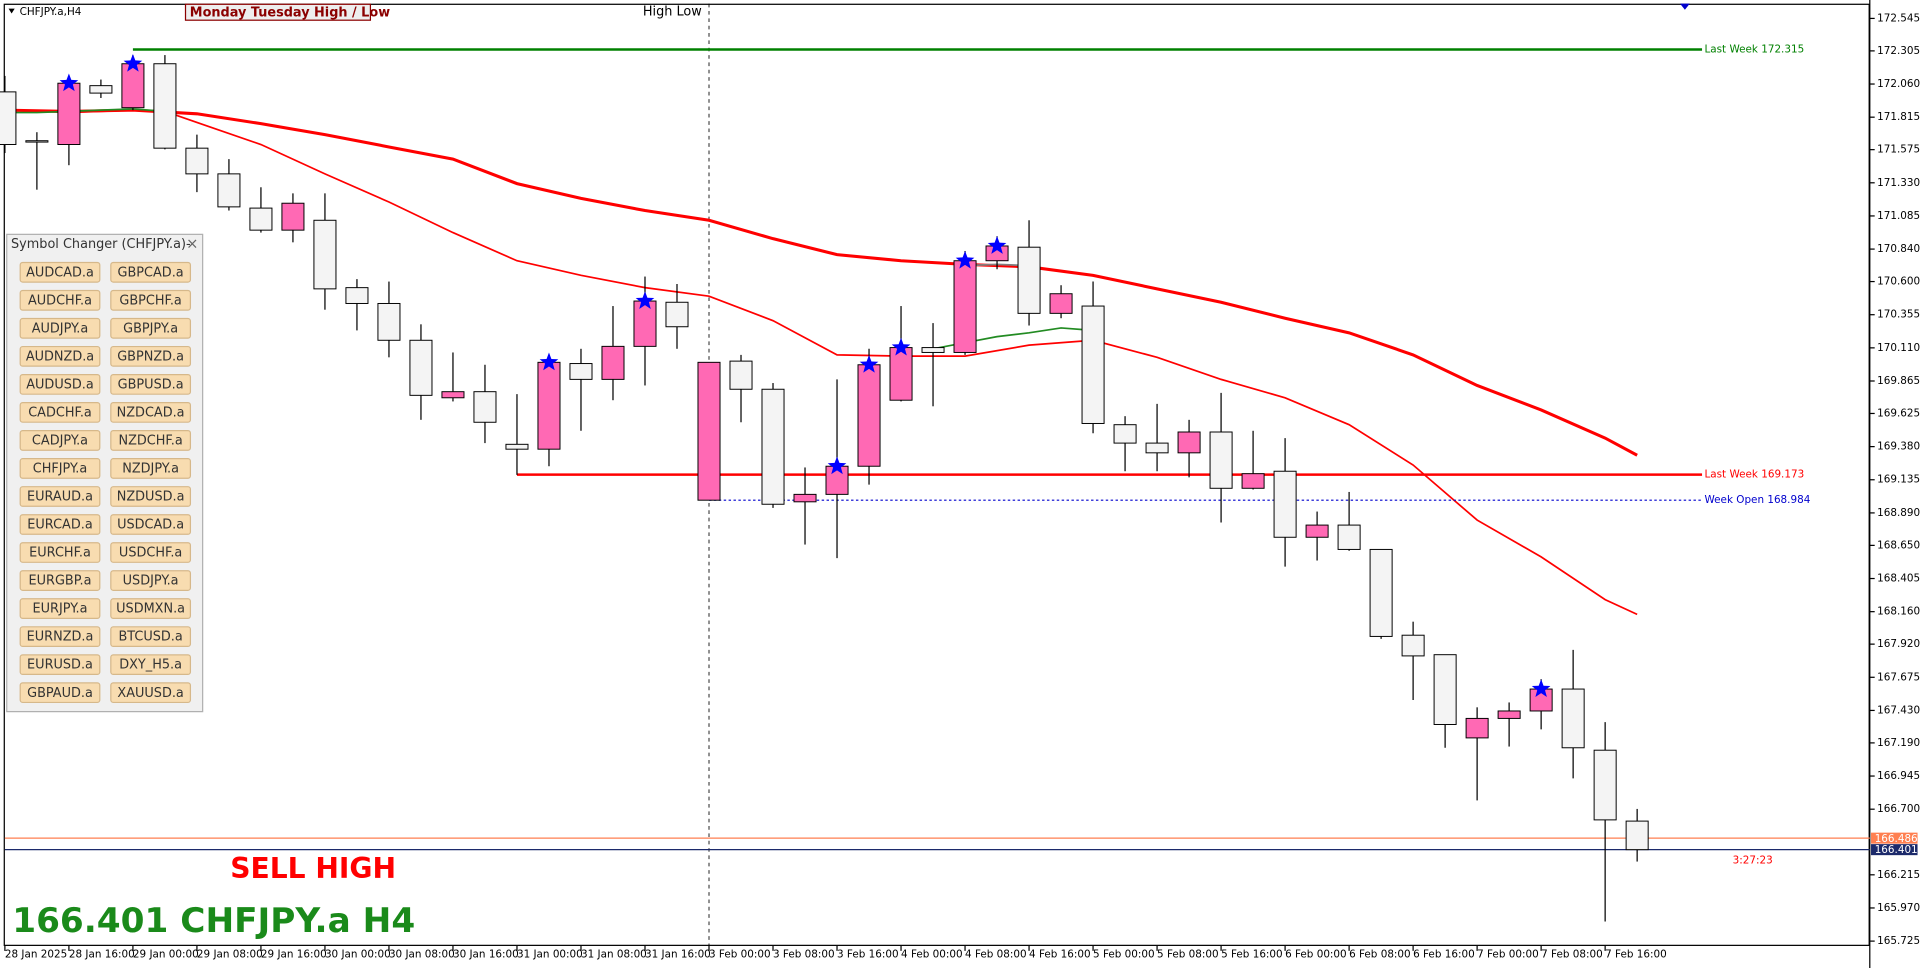 This screenshot has height=968, width=1920. I want to click on x-tick-label: 5 Feb 00:00, so click(1124, 955).